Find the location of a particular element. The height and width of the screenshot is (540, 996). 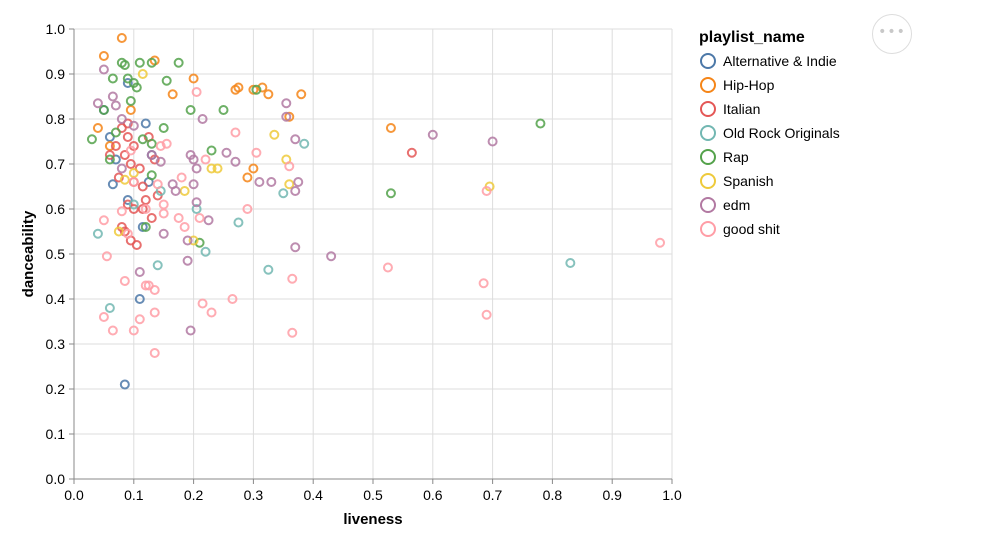

more-icon: ••• is located at coordinates (892, 32).